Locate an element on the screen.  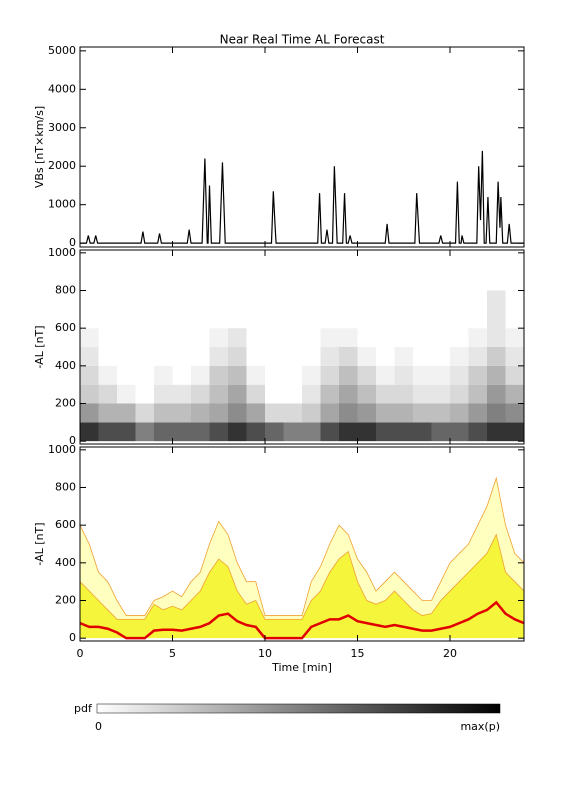
y-tick-label: 600 is located at coordinates (65, 524).